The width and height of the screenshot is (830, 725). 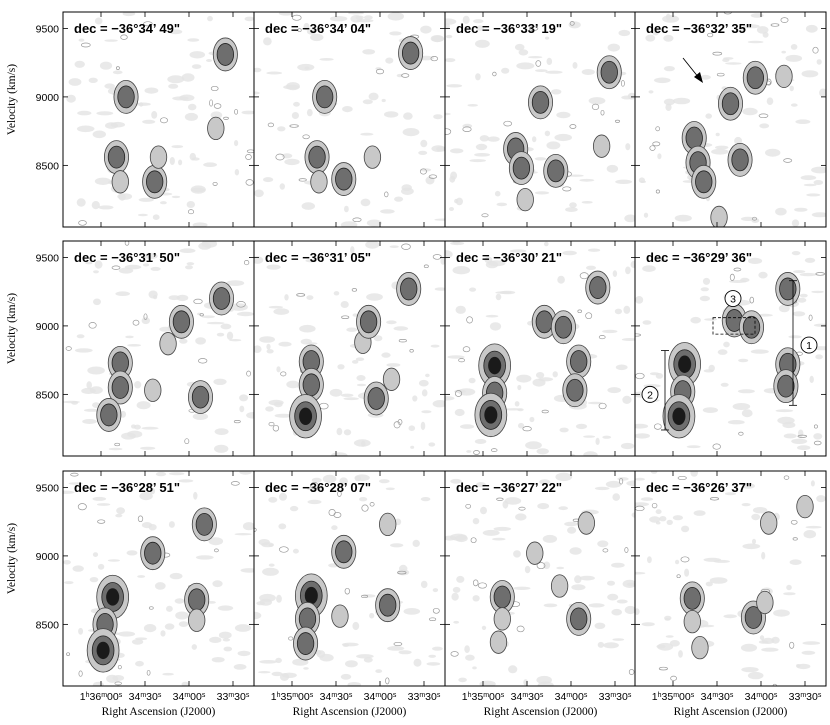 What do you see at coordinates (48, 395) in the screenshot?
I see `y-tick-label: 8500` at bounding box center [48, 395].